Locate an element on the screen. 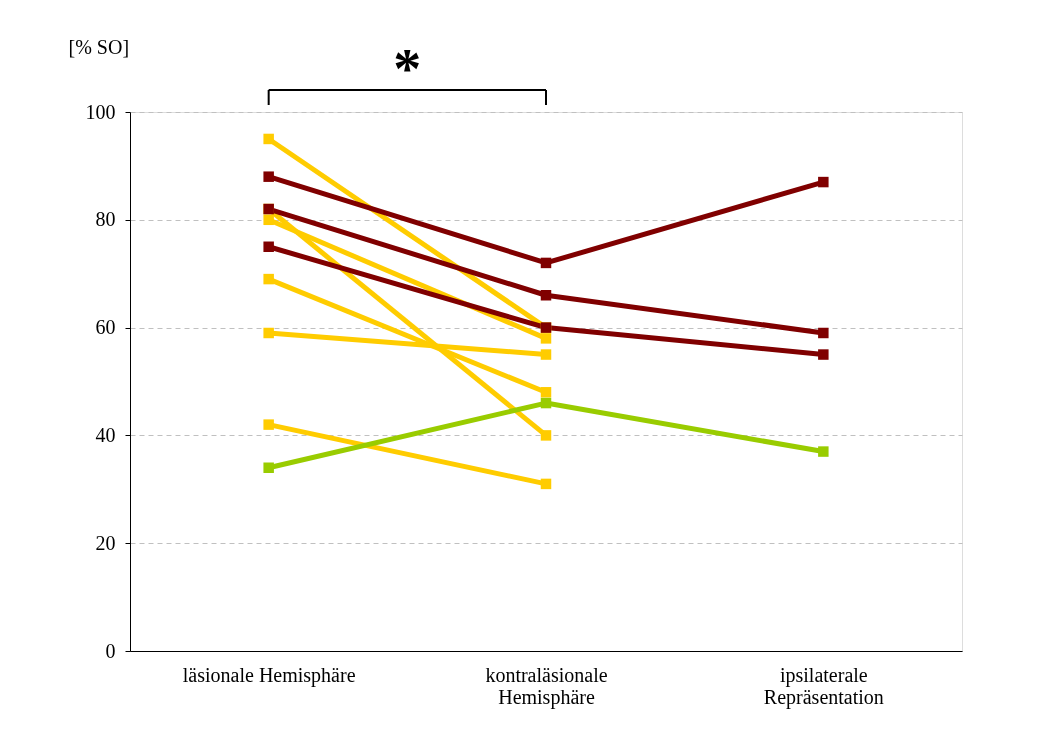  y-tick-label: 20 is located at coordinates (105, 542).